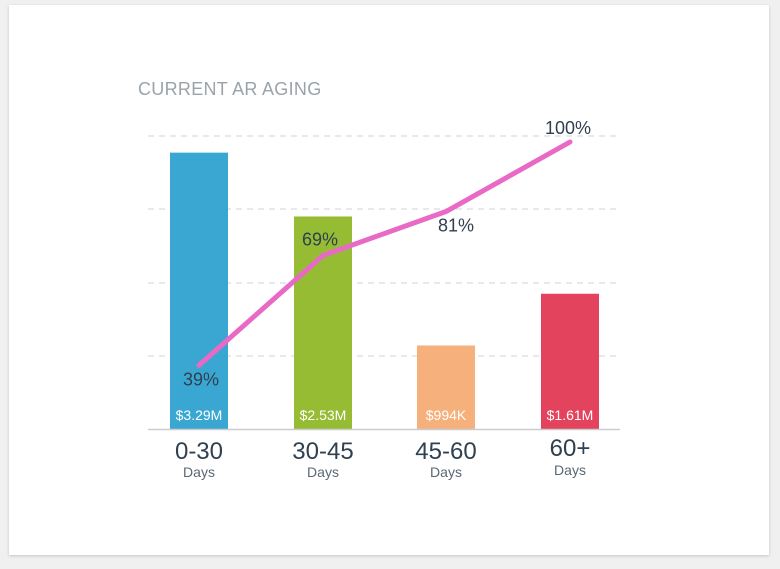 Image resolution: width=780 pixels, height=569 pixels. I want to click on x-tick-label: 60+, so click(570, 448).